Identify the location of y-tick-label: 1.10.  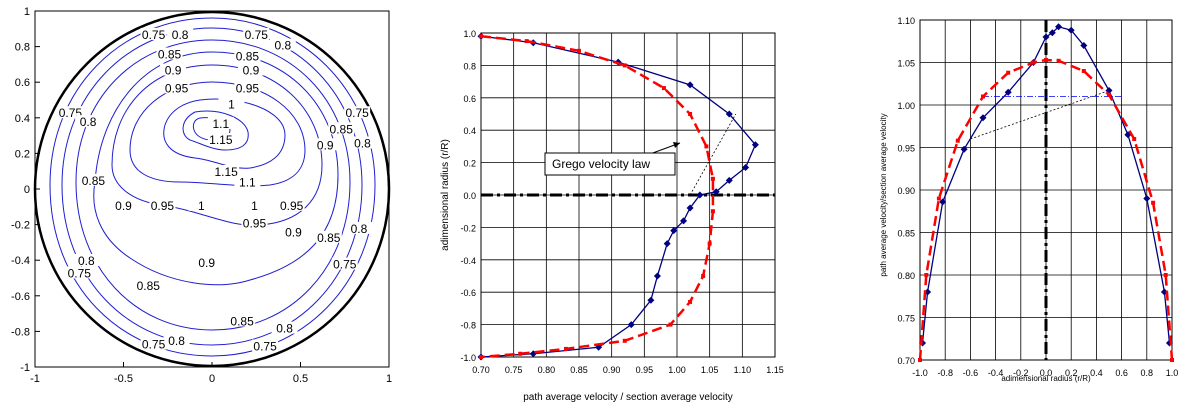
(906, 21).